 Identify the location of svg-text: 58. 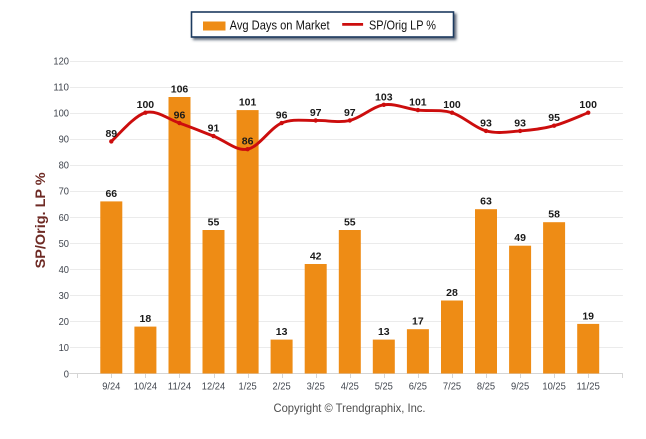
(554, 215).